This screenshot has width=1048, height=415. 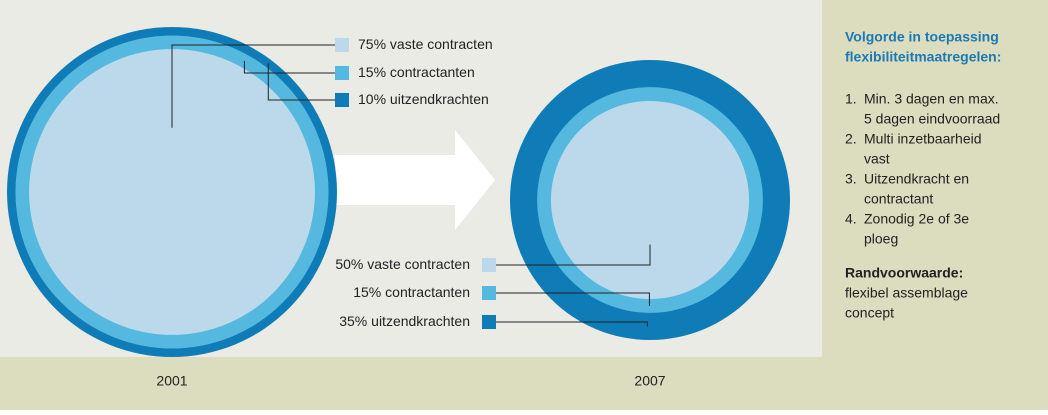 I want to click on legend-label: 50% vaste contracten, so click(x=402, y=264).